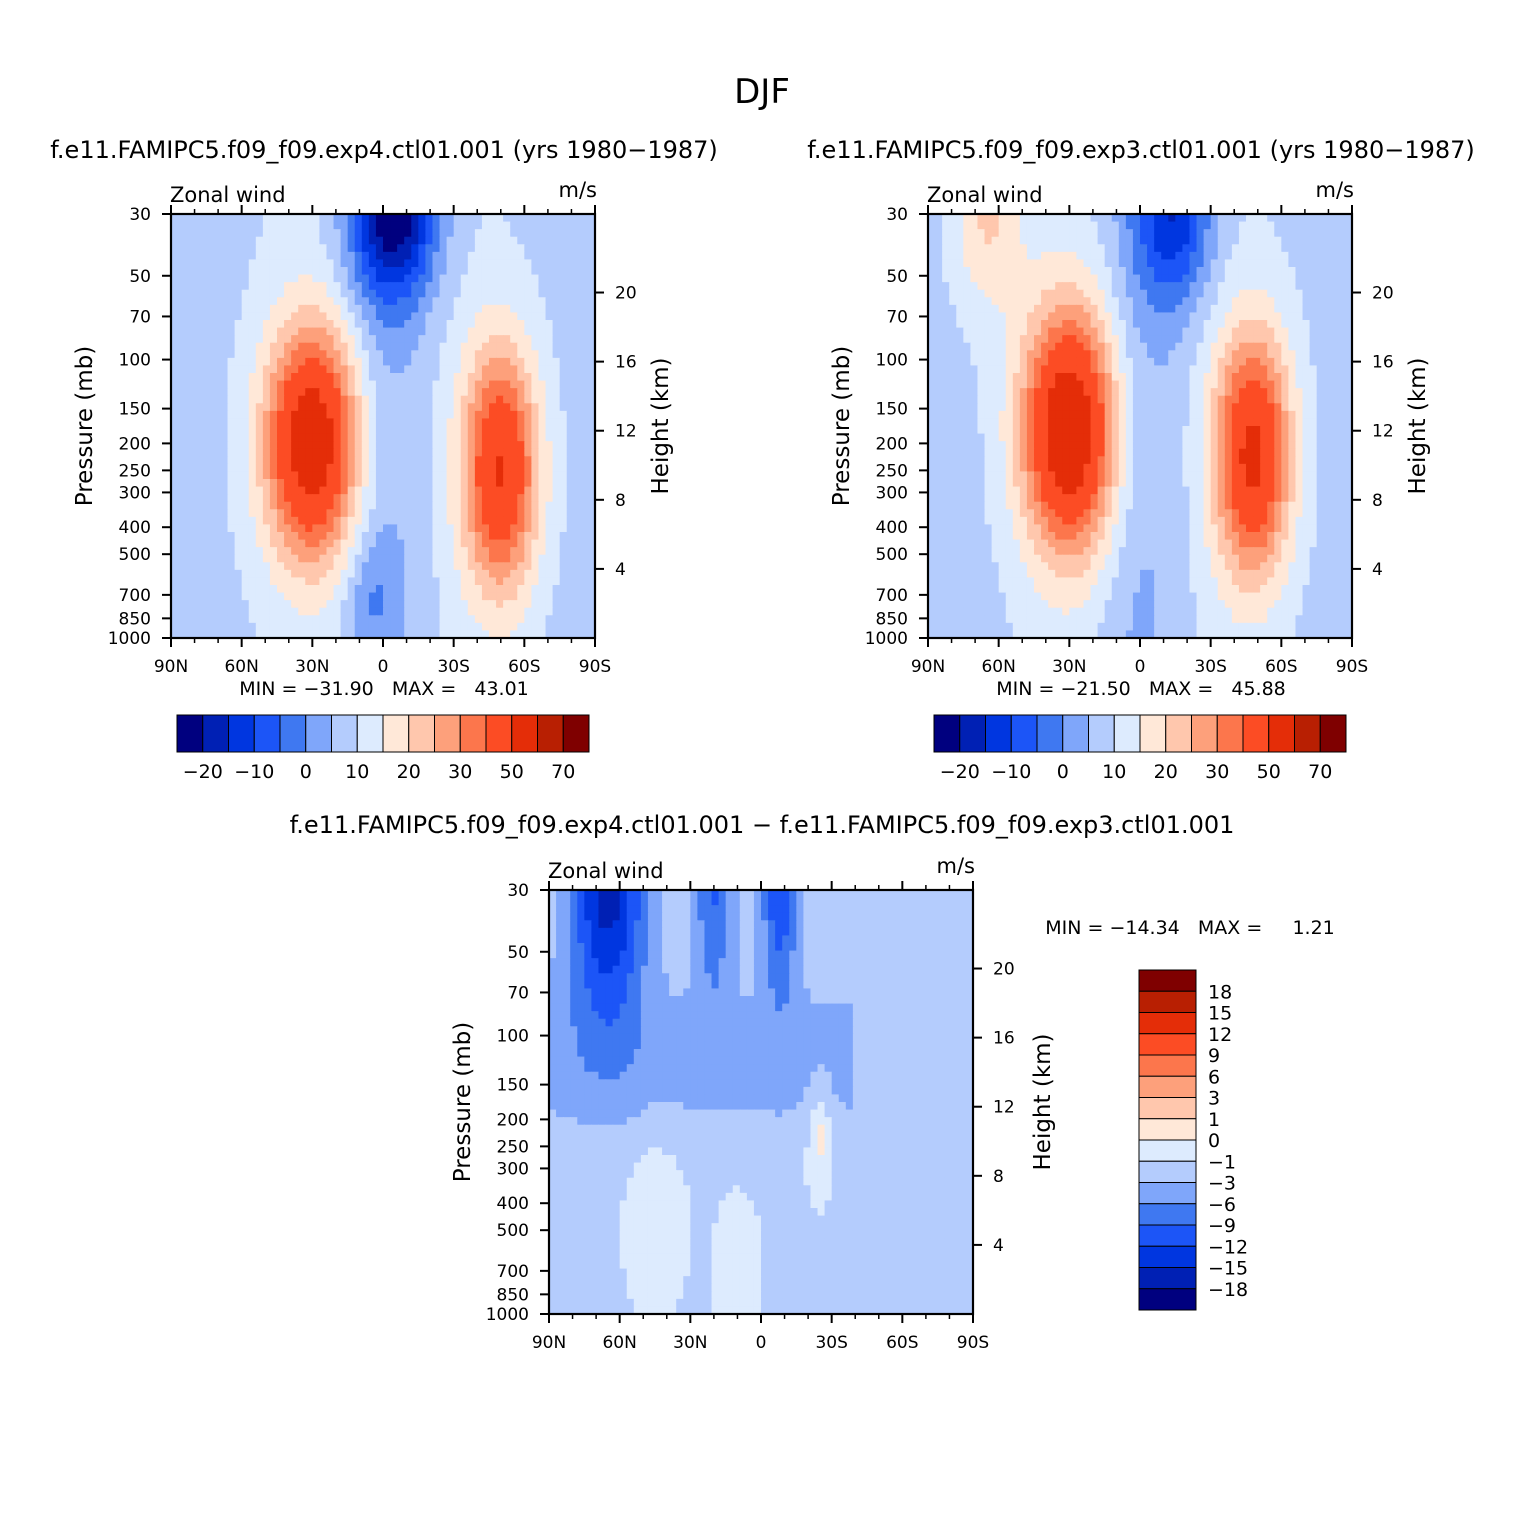  I want to click on colorbar-label: 50, so click(512, 772).